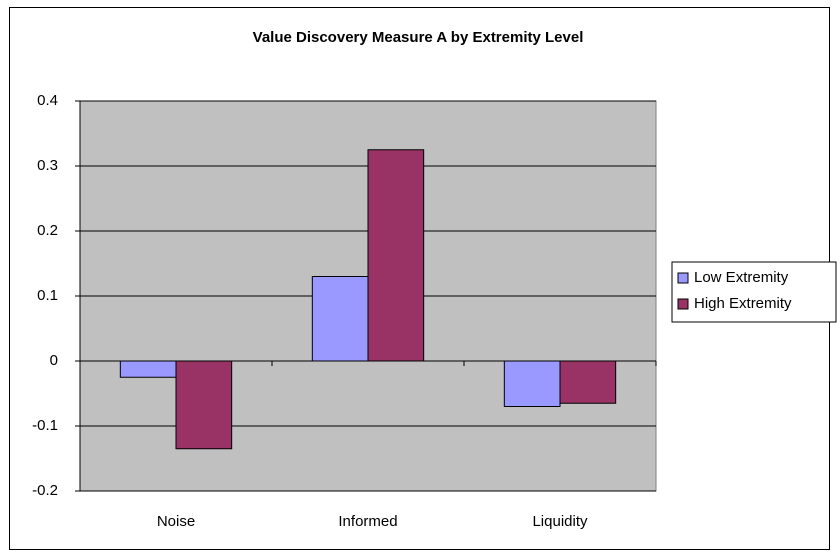 This screenshot has width=840, height=558. What do you see at coordinates (54, 360) in the screenshot?
I see `y-tick-label: 0` at bounding box center [54, 360].